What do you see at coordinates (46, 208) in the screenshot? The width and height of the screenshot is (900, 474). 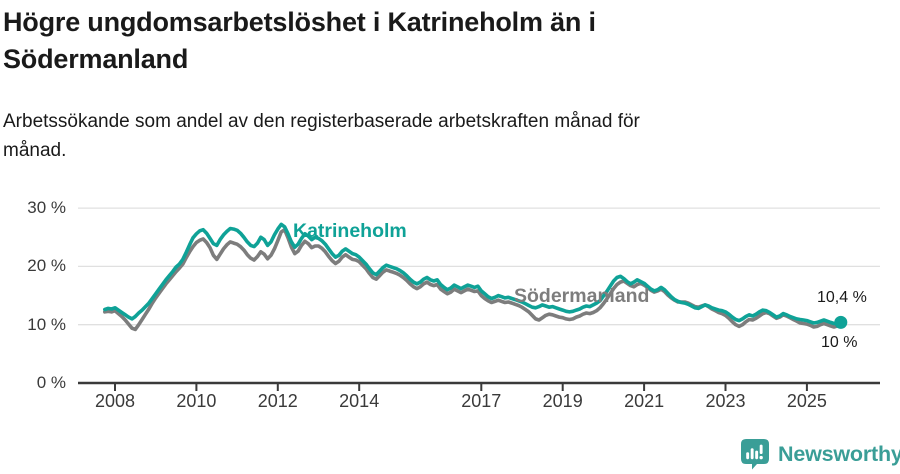 I see `y-axis-tick-label: 30 %` at bounding box center [46, 208].